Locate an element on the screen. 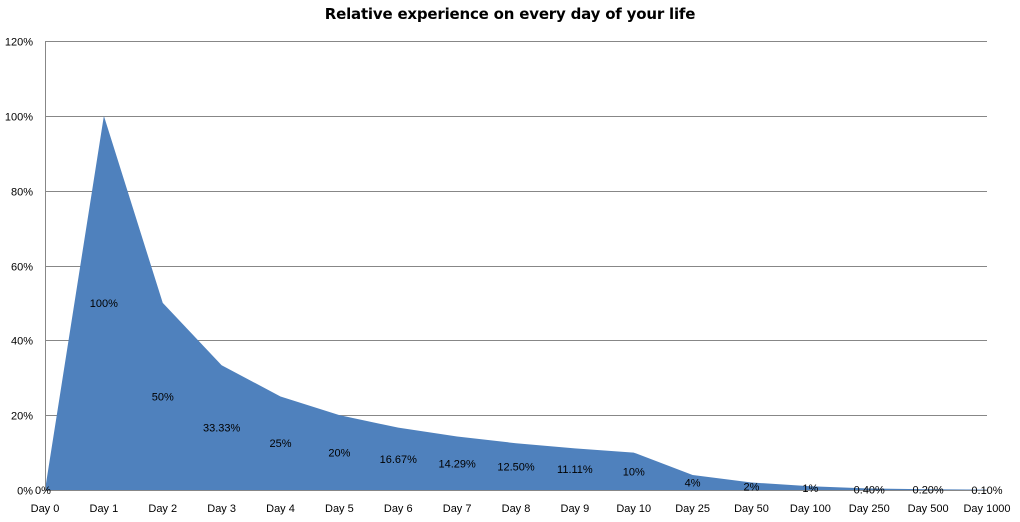 The height and width of the screenshot is (522, 1020). x-tick-label: Day 8 is located at coordinates (516, 509).